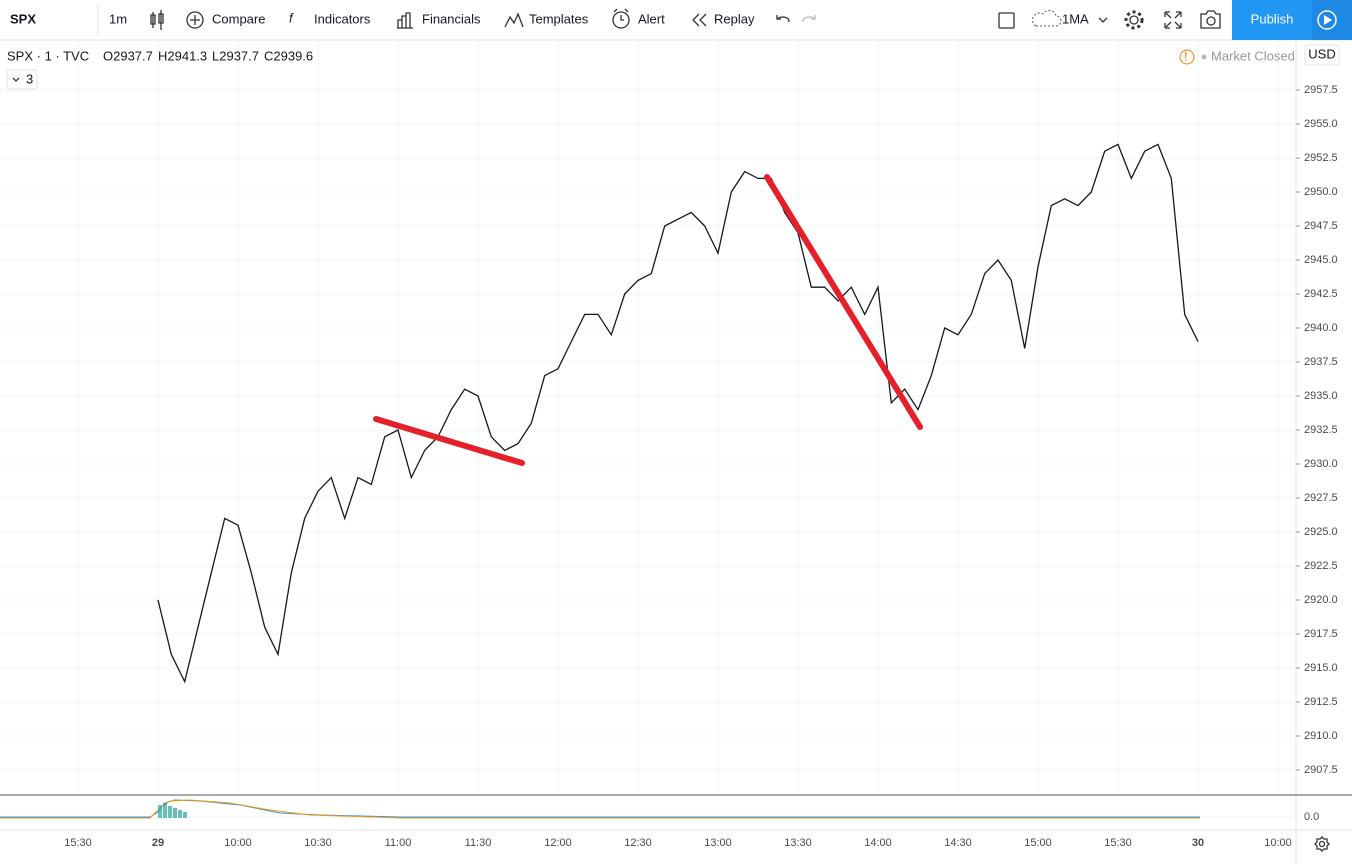 The image size is (1352, 864). I want to click on alert-icon, so click(621, 20).